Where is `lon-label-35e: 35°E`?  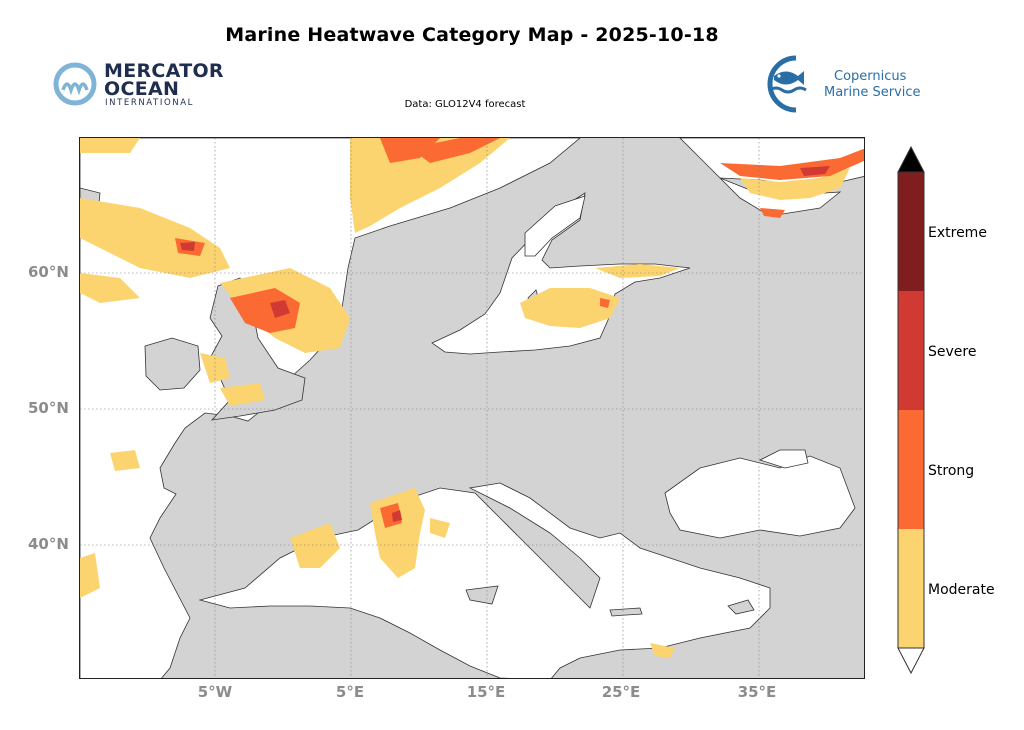 lon-label-35e: 35°E is located at coordinates (757, 692).